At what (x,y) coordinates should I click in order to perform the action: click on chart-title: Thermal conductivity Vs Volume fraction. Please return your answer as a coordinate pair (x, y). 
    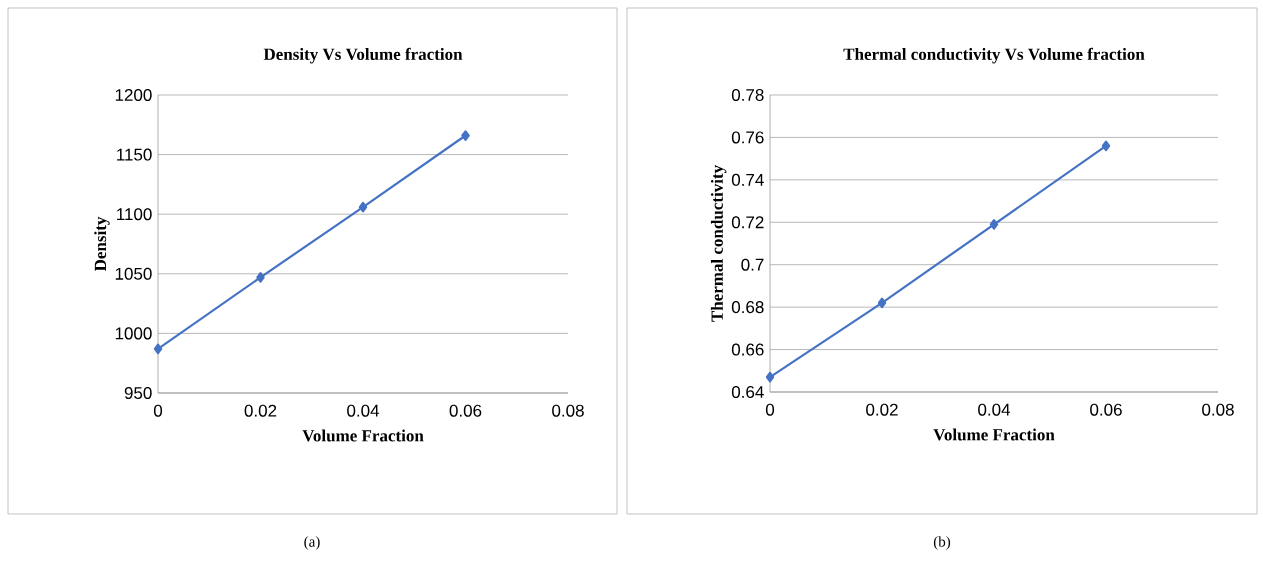
    Looking at the image, I should click on (994, 55).